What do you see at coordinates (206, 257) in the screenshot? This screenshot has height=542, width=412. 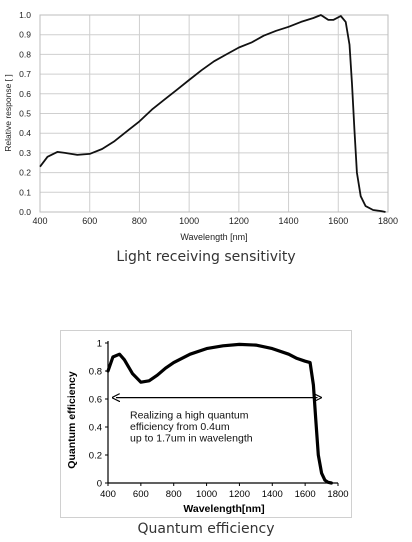 I see `chart-caption: Light receiving sensitivity` at bounding box center [206, 257].